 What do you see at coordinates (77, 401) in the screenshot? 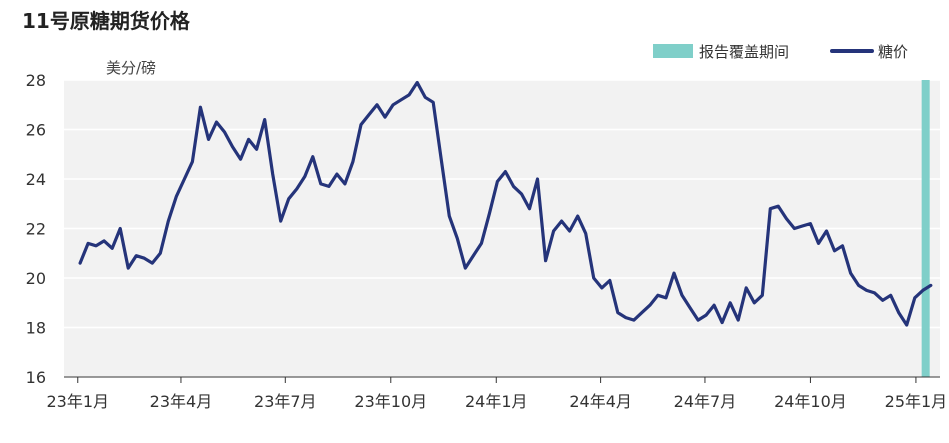
I see `x-tick-label: 23年1月` at bounding box center [77, 401].